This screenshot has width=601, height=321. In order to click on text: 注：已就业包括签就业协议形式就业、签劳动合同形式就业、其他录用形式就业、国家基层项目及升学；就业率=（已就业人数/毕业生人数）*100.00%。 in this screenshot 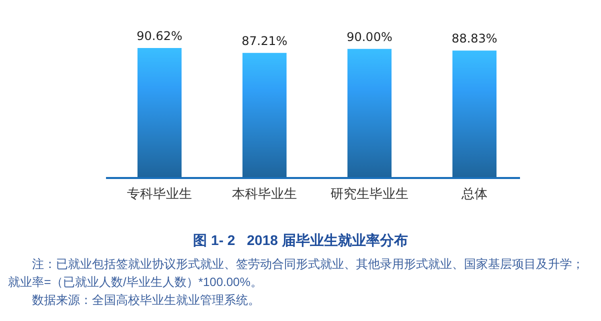, I will do `click(296, 273)`.